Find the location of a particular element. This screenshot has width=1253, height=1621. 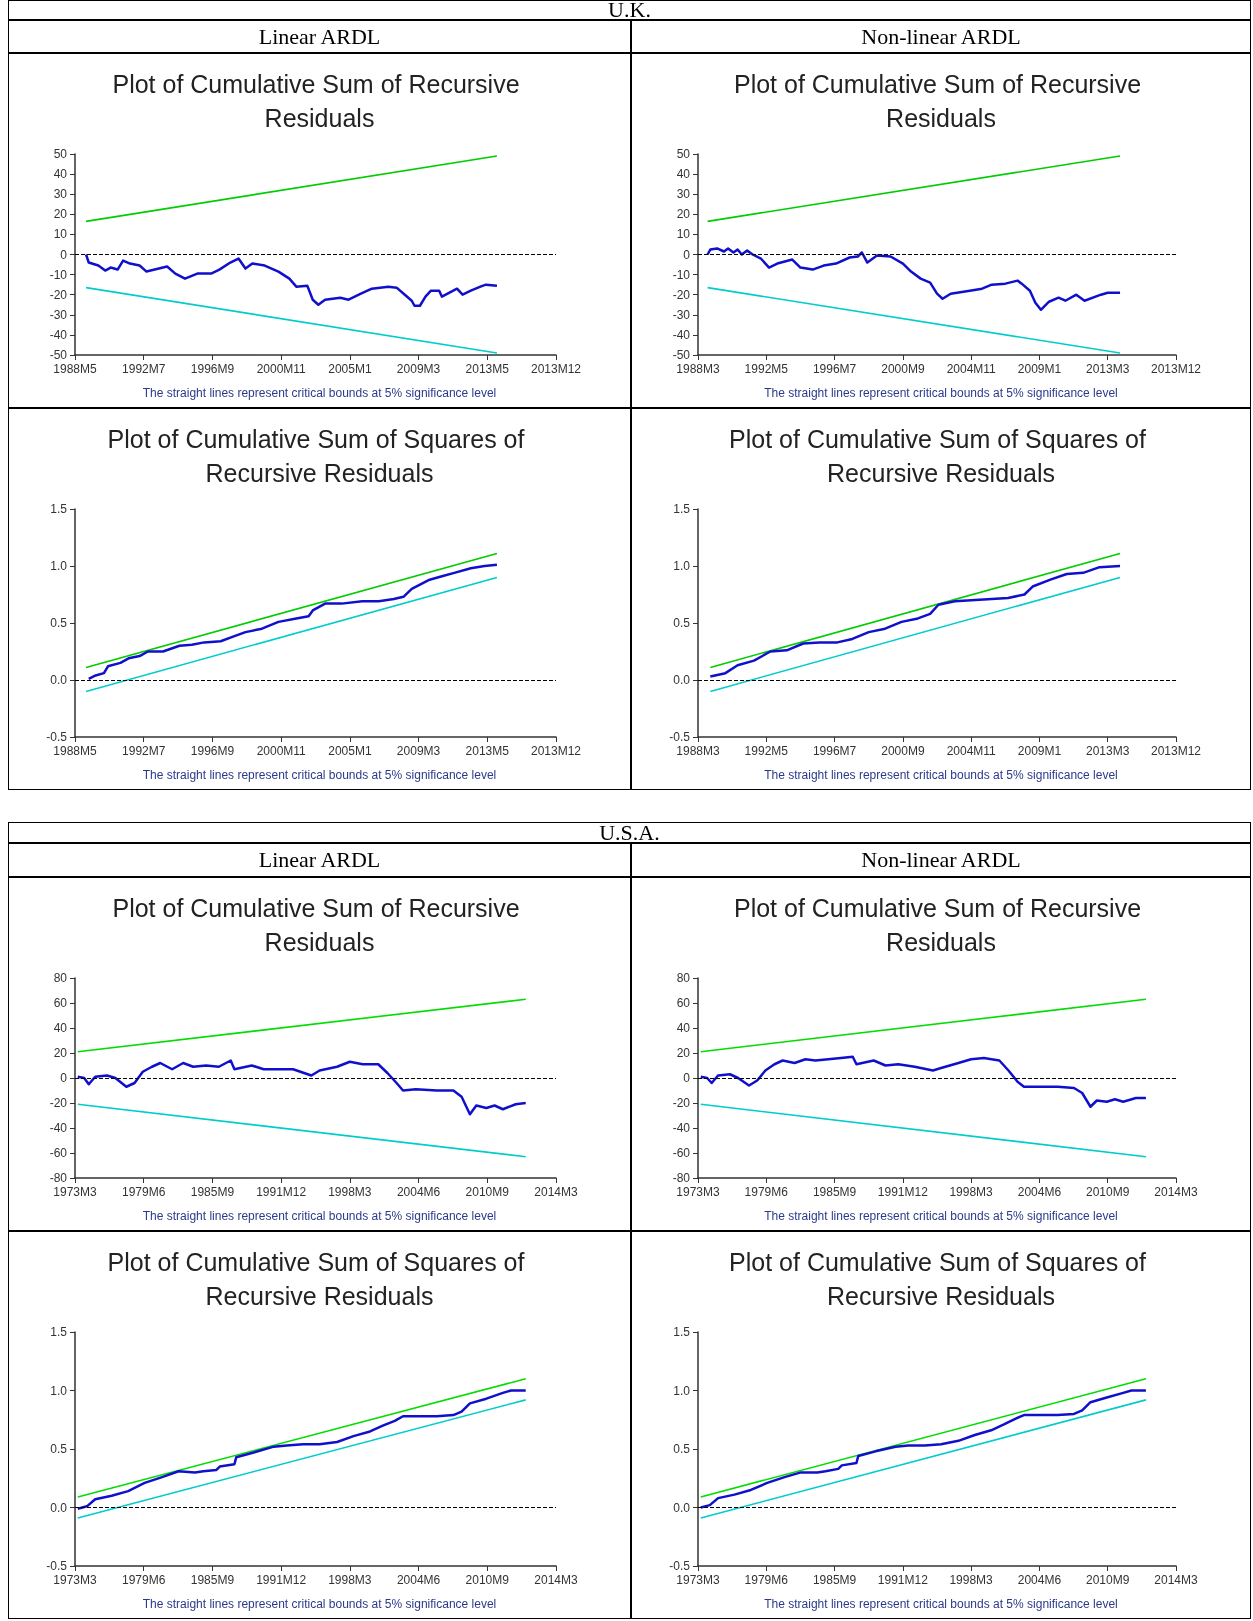

x-tick-label: 1992M5 is located at coordinates (766, 369).